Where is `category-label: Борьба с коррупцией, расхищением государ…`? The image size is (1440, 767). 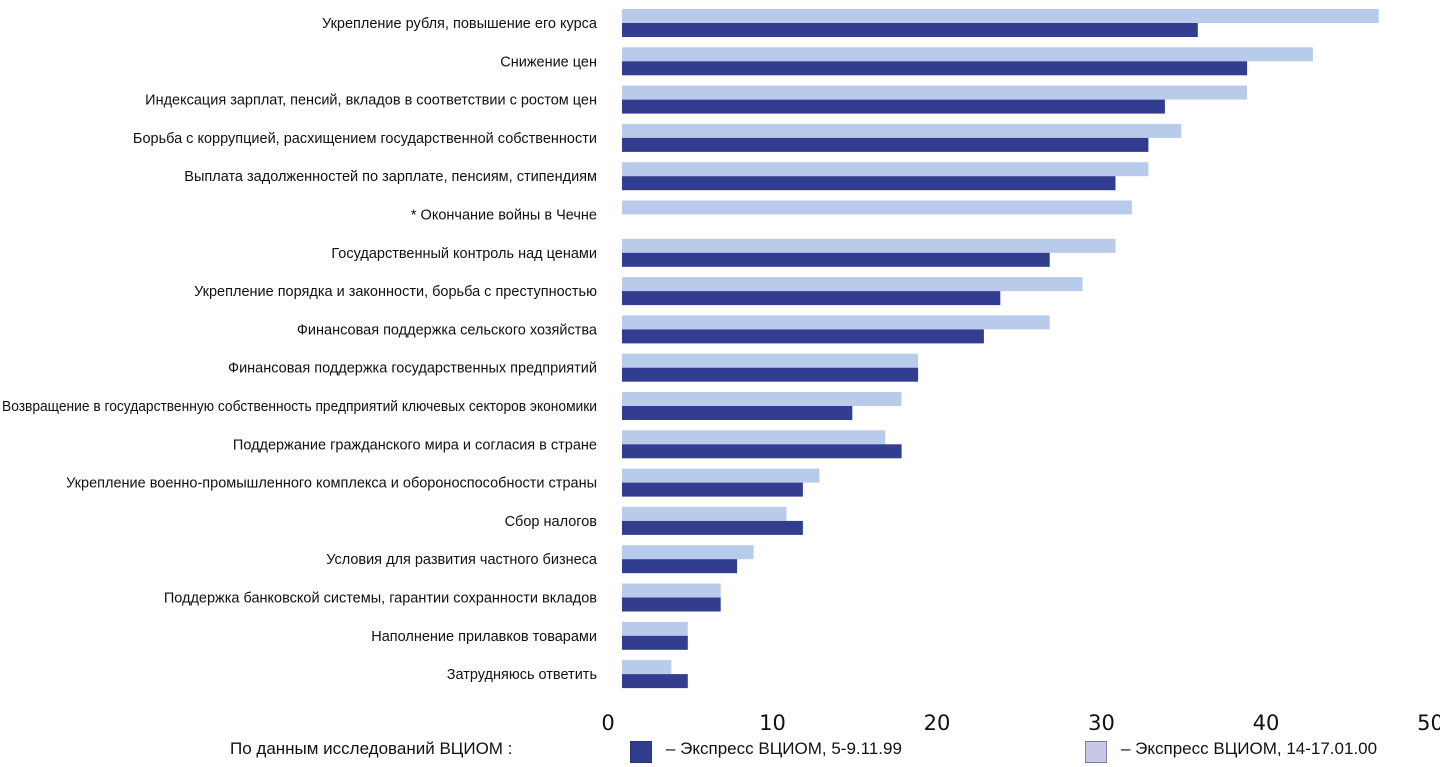 category-label: Борьба с коррупцией, расхищением государ… is located at coordinates (365, 139).